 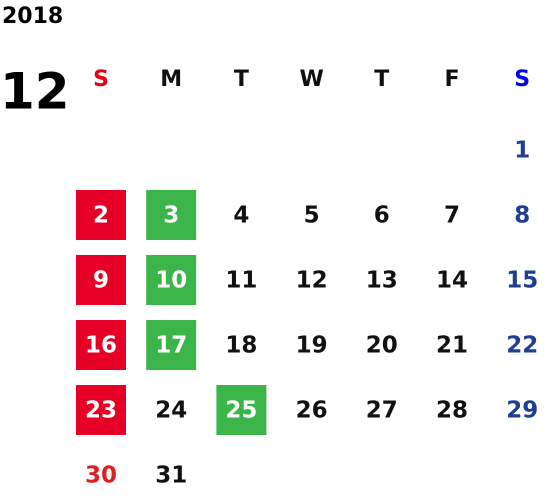 I want to click on day-number: 31, so click(x=171, y=476).